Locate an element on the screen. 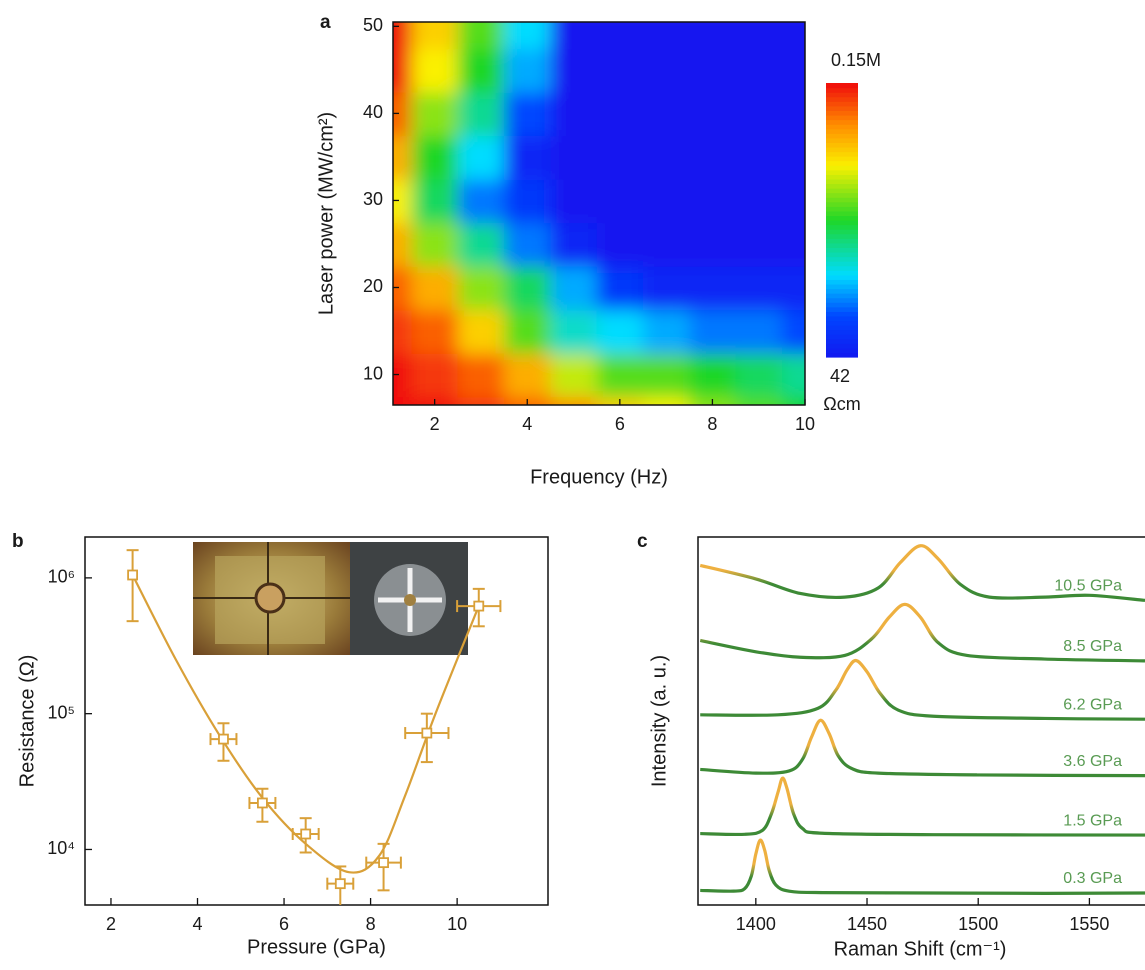 Image resolution: width=1145 pixels, height=970 pixels. plot-area is located at coordinates (314, 727).